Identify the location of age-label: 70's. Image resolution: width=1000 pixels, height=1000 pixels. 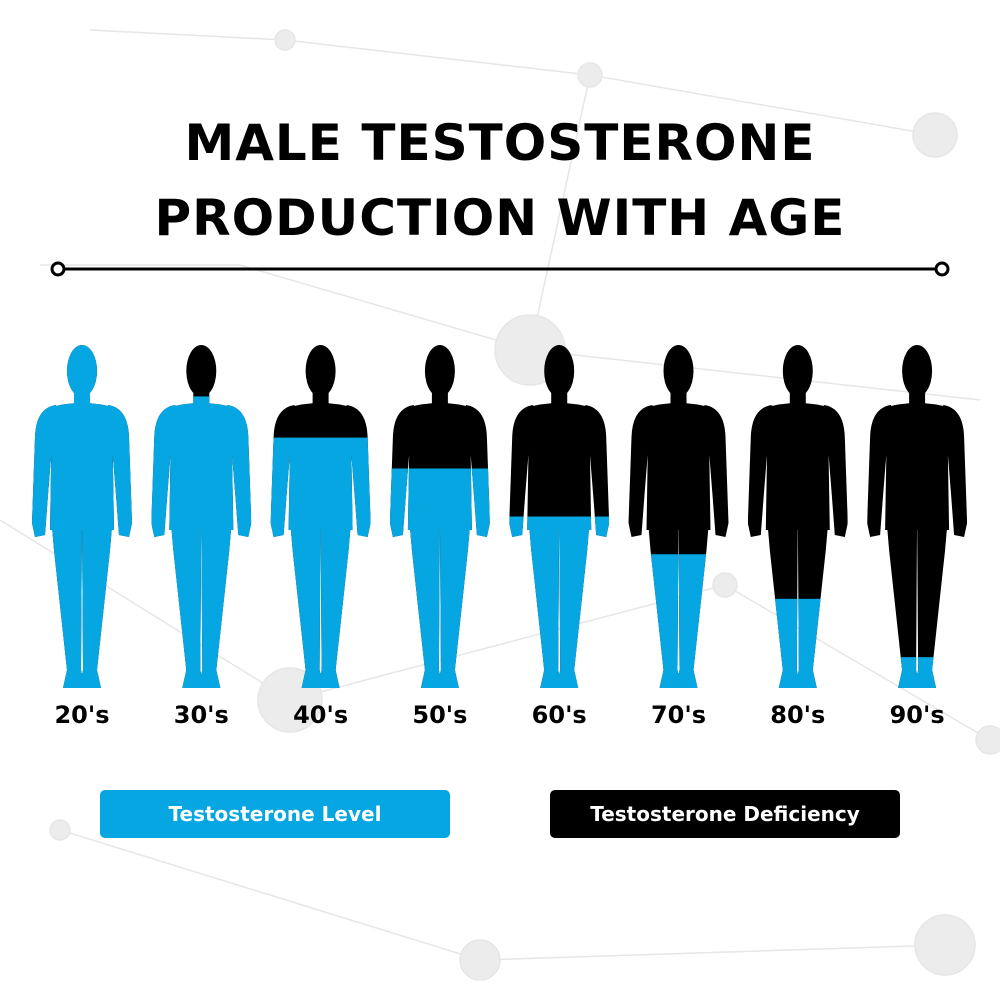
(678, 715).